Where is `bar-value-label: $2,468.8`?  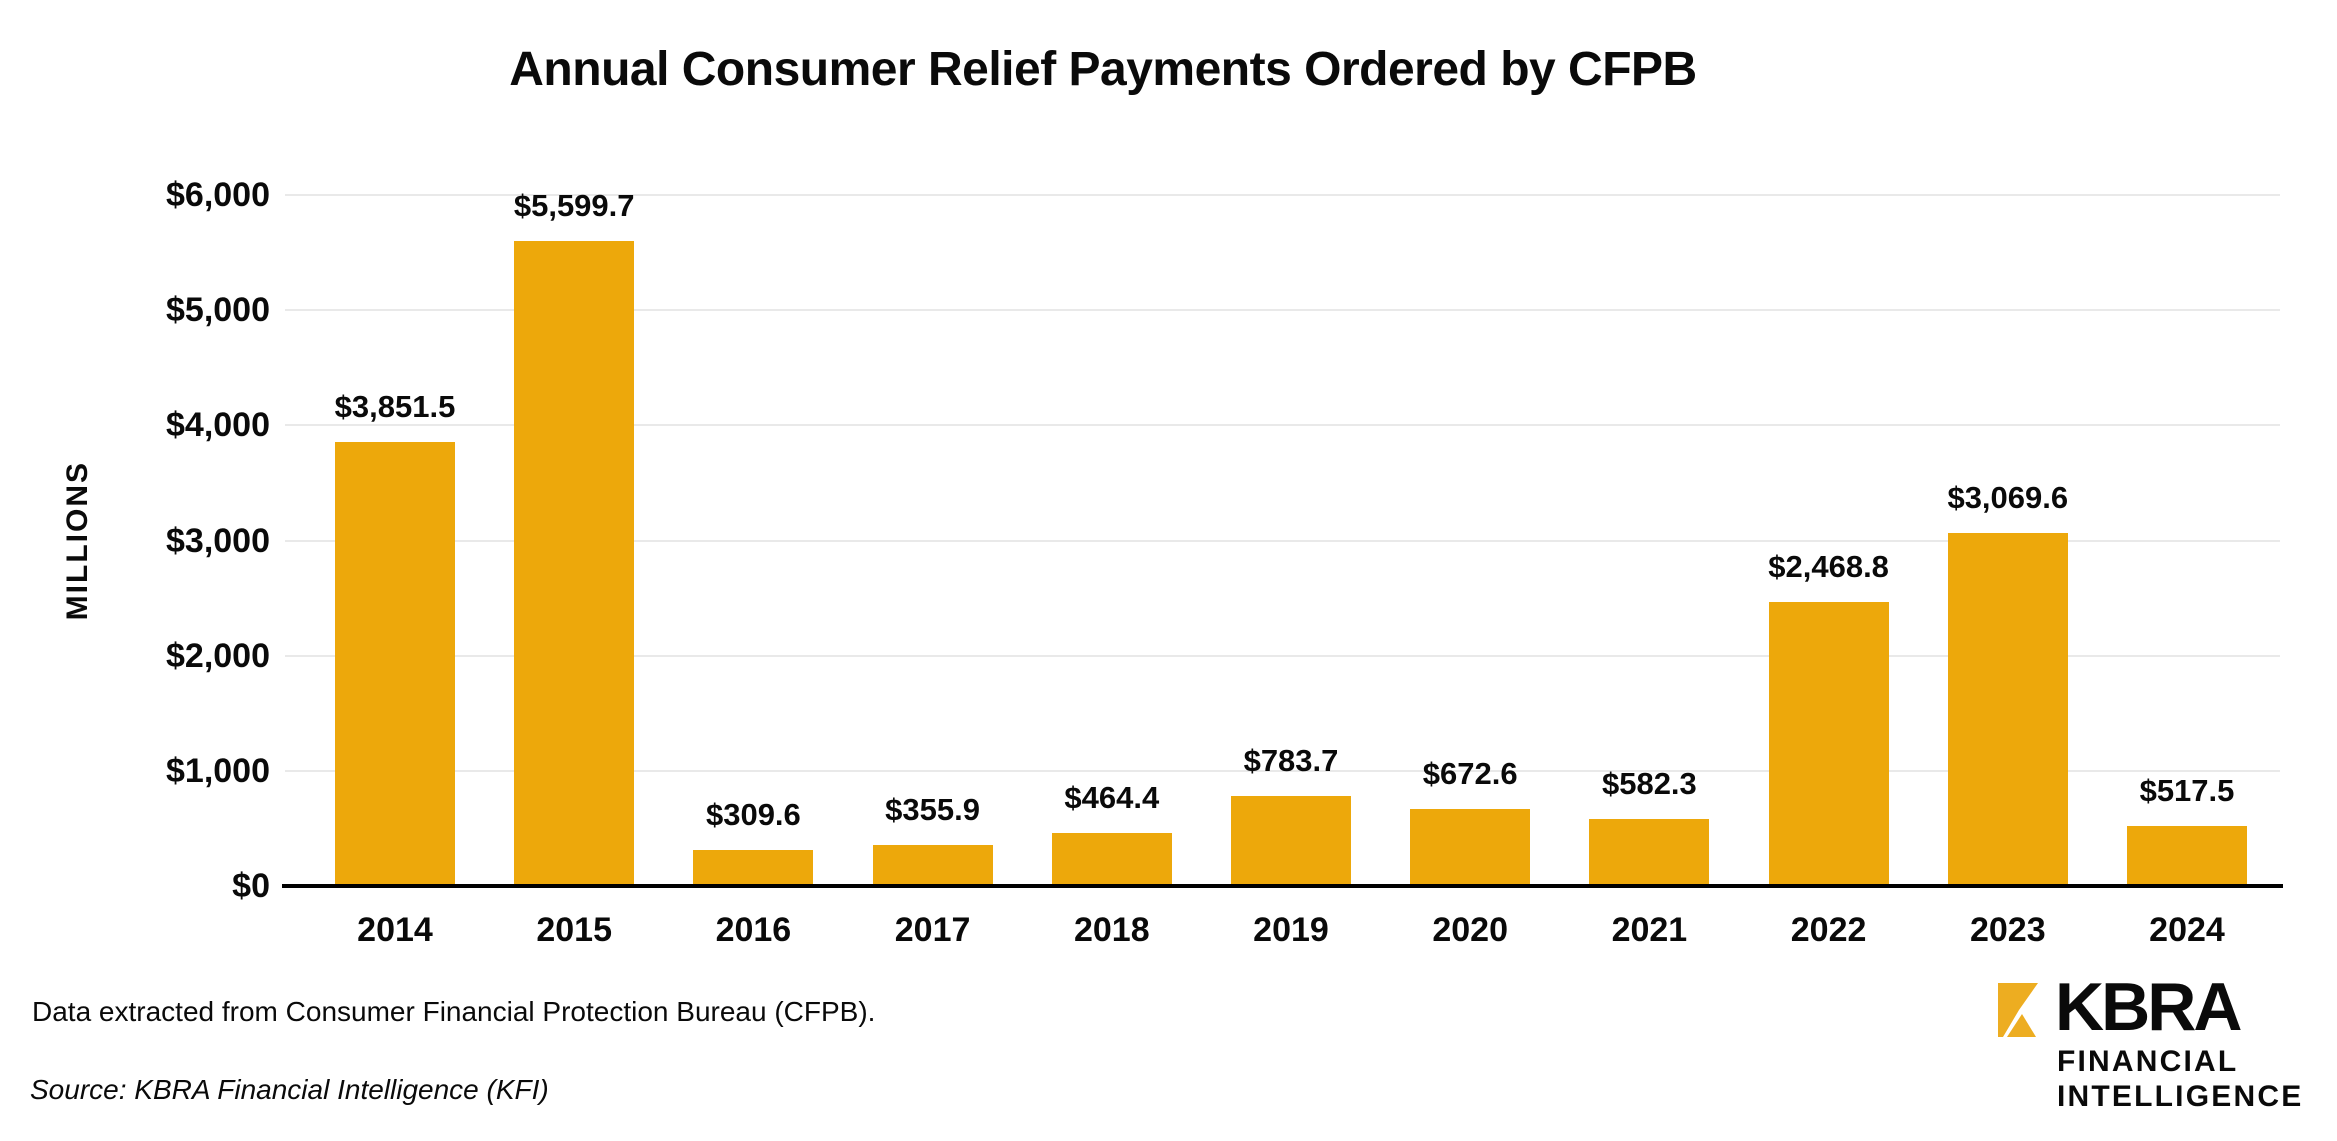 bar-value-label: $2,468.8 is located at coordinates (1828, 566).